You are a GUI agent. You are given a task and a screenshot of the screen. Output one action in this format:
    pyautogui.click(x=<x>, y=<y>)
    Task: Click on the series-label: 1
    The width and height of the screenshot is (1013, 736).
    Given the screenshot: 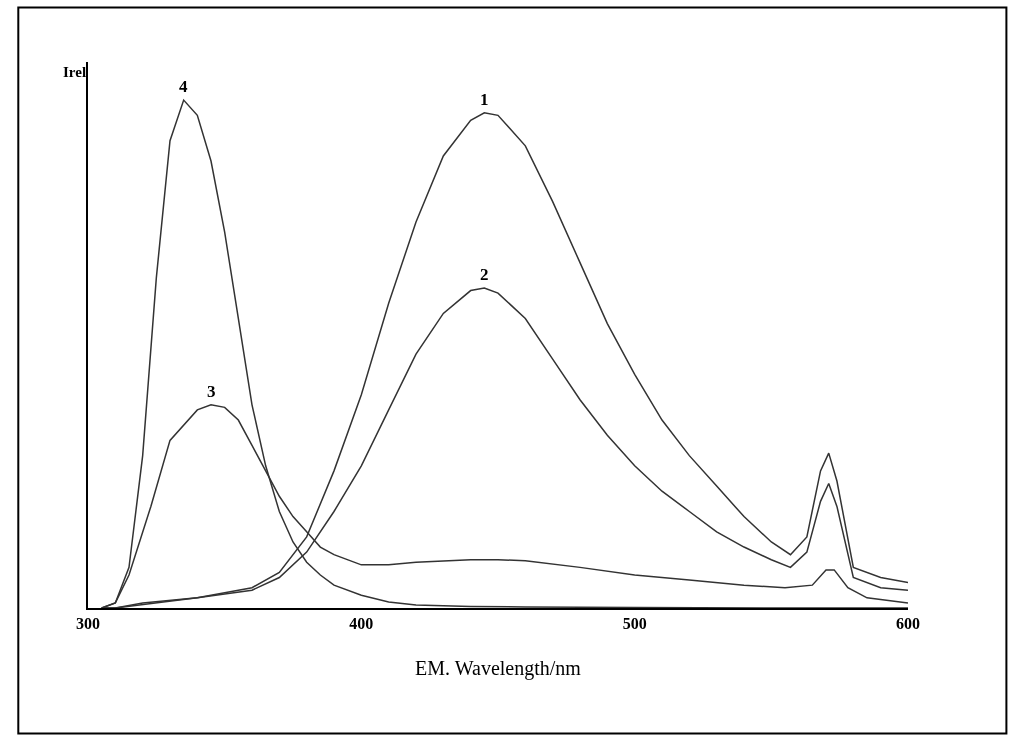 What is the action you would take?
    pyautogui.click(x=484, y=99)
    